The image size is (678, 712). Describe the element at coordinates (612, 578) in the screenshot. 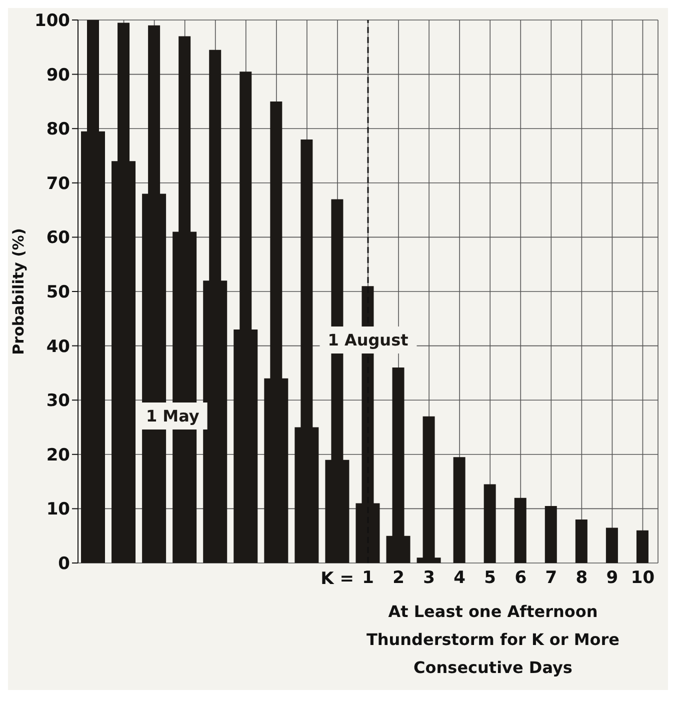

I see `x-tick-label: 9` at that location.